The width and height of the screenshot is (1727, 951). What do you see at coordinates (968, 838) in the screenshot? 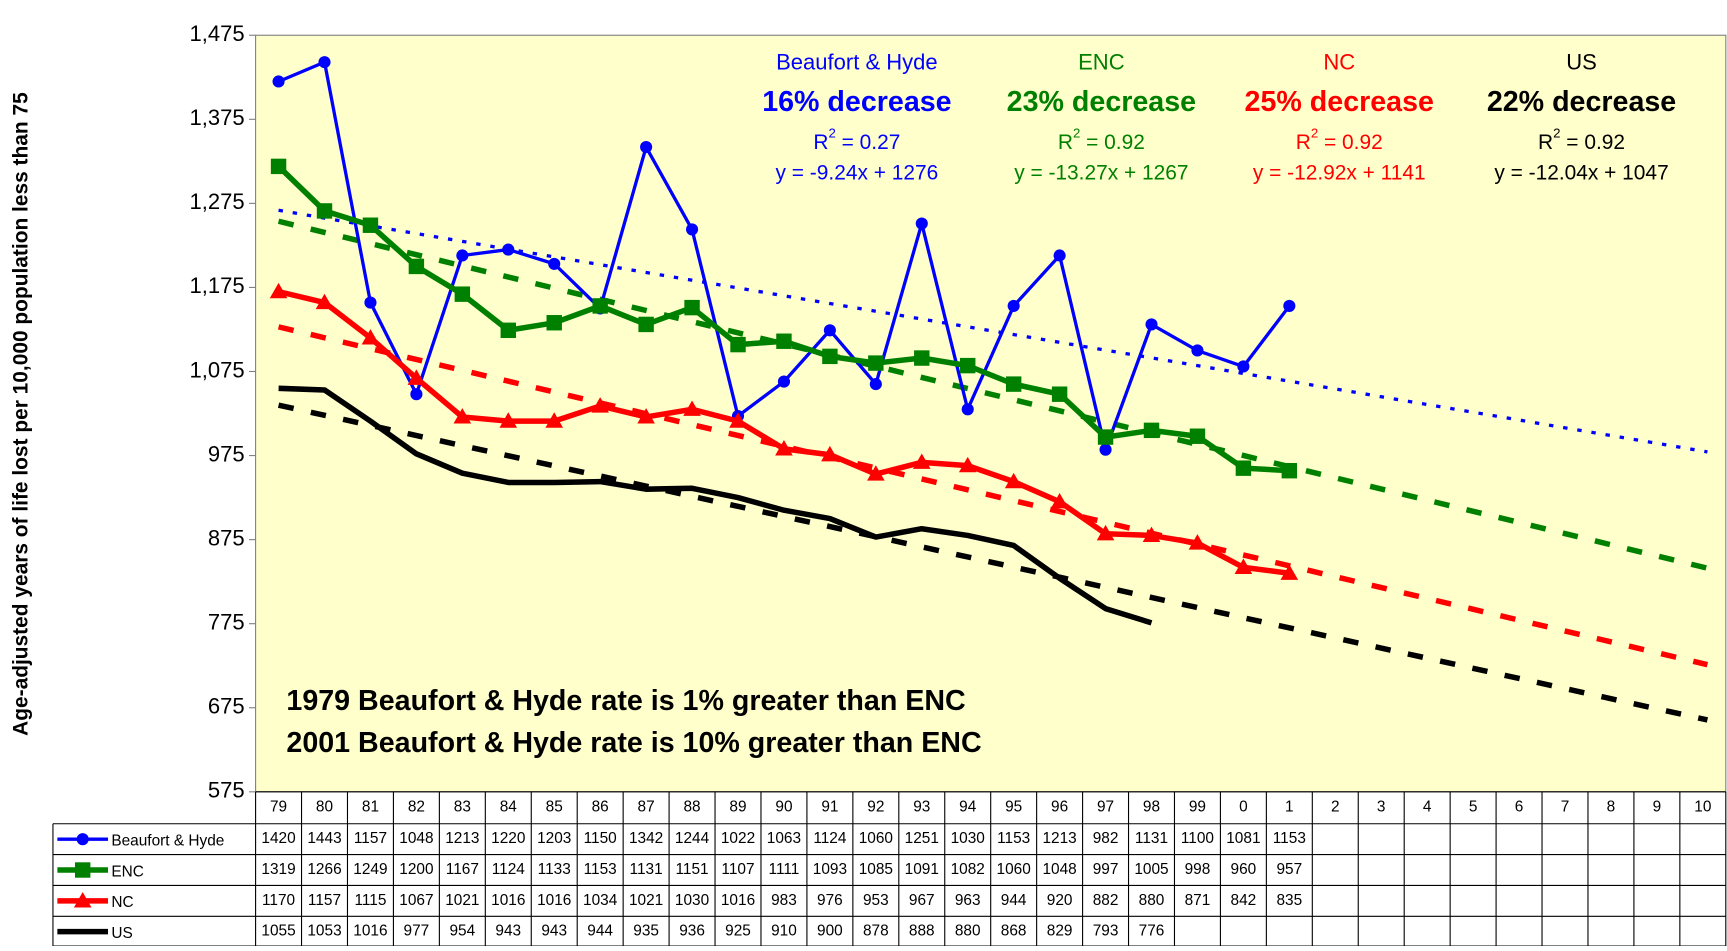
I see `table-value: 1030` at bounding box center [968, 838].